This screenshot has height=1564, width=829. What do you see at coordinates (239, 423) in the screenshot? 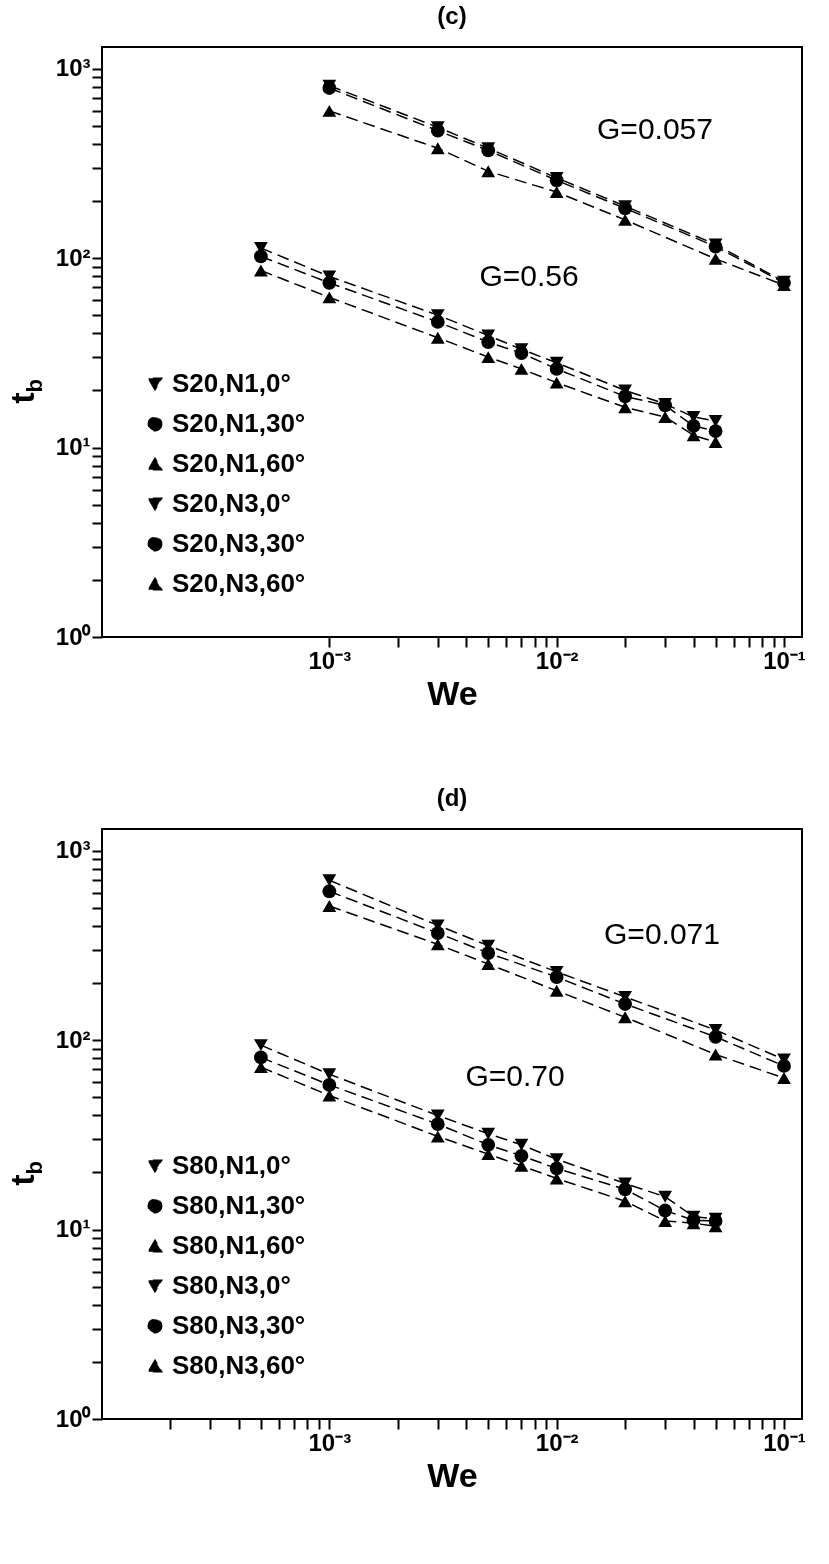
I see `legend-label: S20,N1,30°` at bounding box center [239, 423].